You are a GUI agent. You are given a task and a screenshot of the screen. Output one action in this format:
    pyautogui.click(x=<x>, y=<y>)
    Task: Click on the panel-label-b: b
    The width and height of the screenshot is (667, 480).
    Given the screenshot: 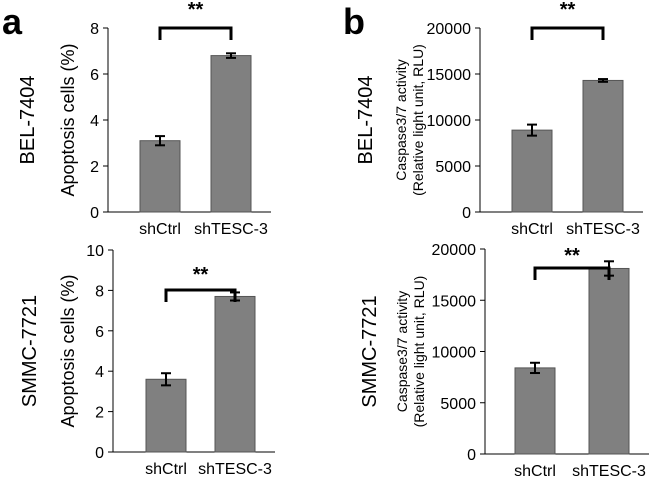 What is the action you would take?
    pyautogui.click(x=354, y=21)
    